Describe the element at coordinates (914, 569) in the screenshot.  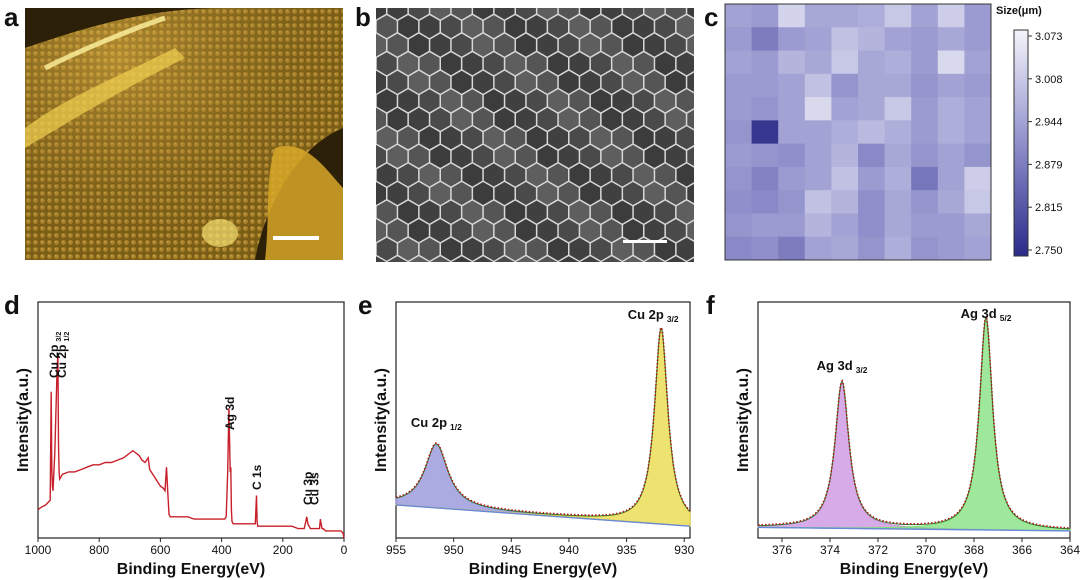
I see `x-axis-label: Binding Energy(eV)` at that location.